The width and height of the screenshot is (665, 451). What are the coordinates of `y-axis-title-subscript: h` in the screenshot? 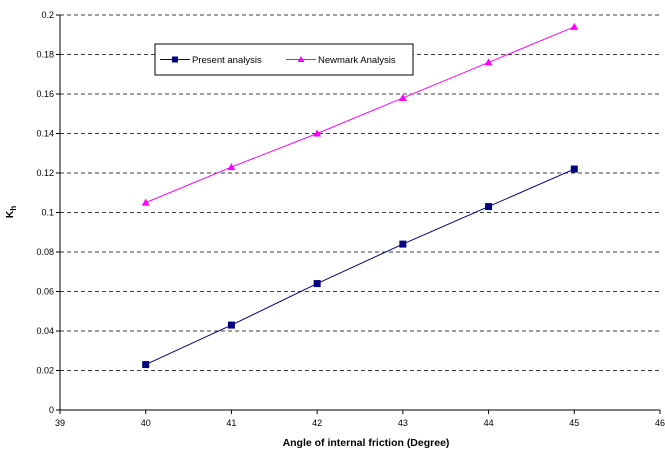 It's located at (13, 208).